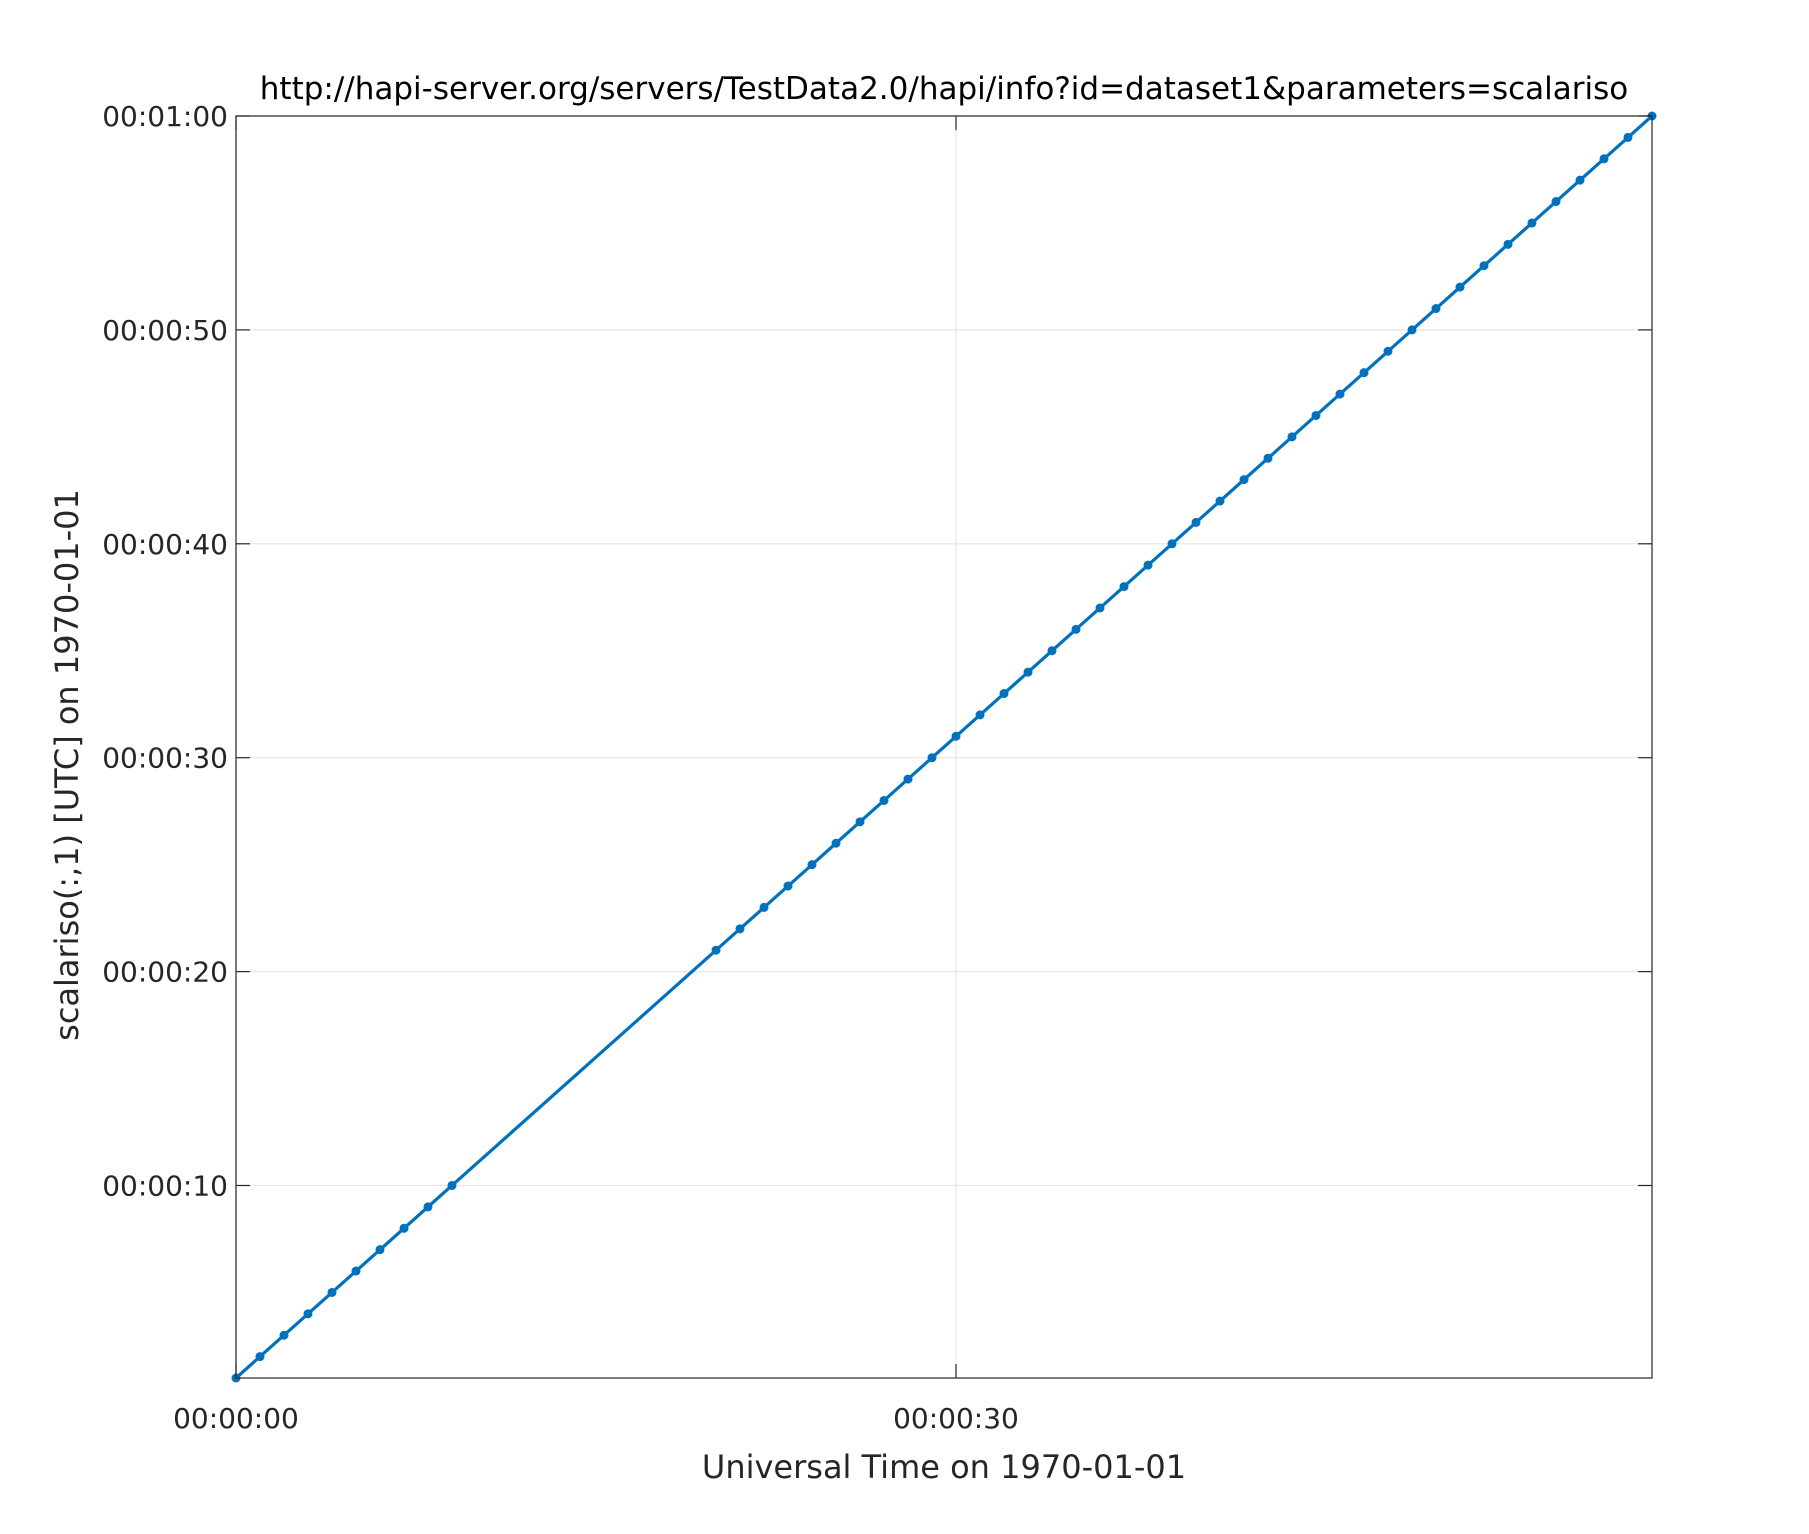 This screenshot has width=1809, height=1534. Describe the element at coordinates (165, 758) in the screenshot. I see `y-tick-label: 00:00:30` at that location.